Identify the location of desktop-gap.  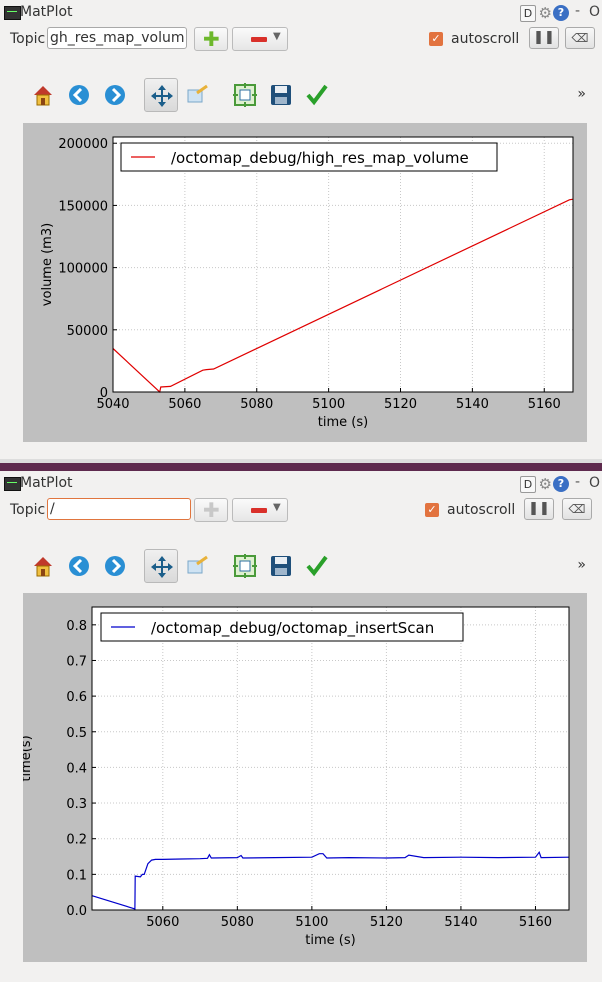
(301, 465).